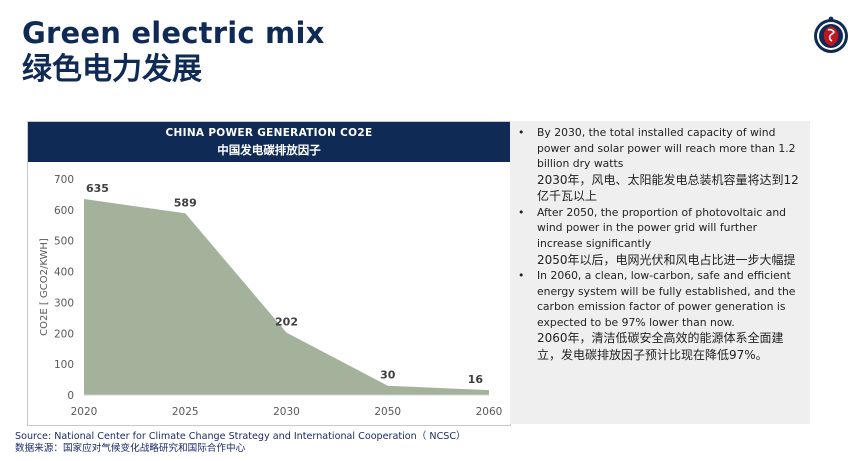 This screenshot has height=461, width=865. What do you see at coordinates (64, 273) in the screenshot?
I see `y-tick-label: 400` at bounding box center [64, 273].